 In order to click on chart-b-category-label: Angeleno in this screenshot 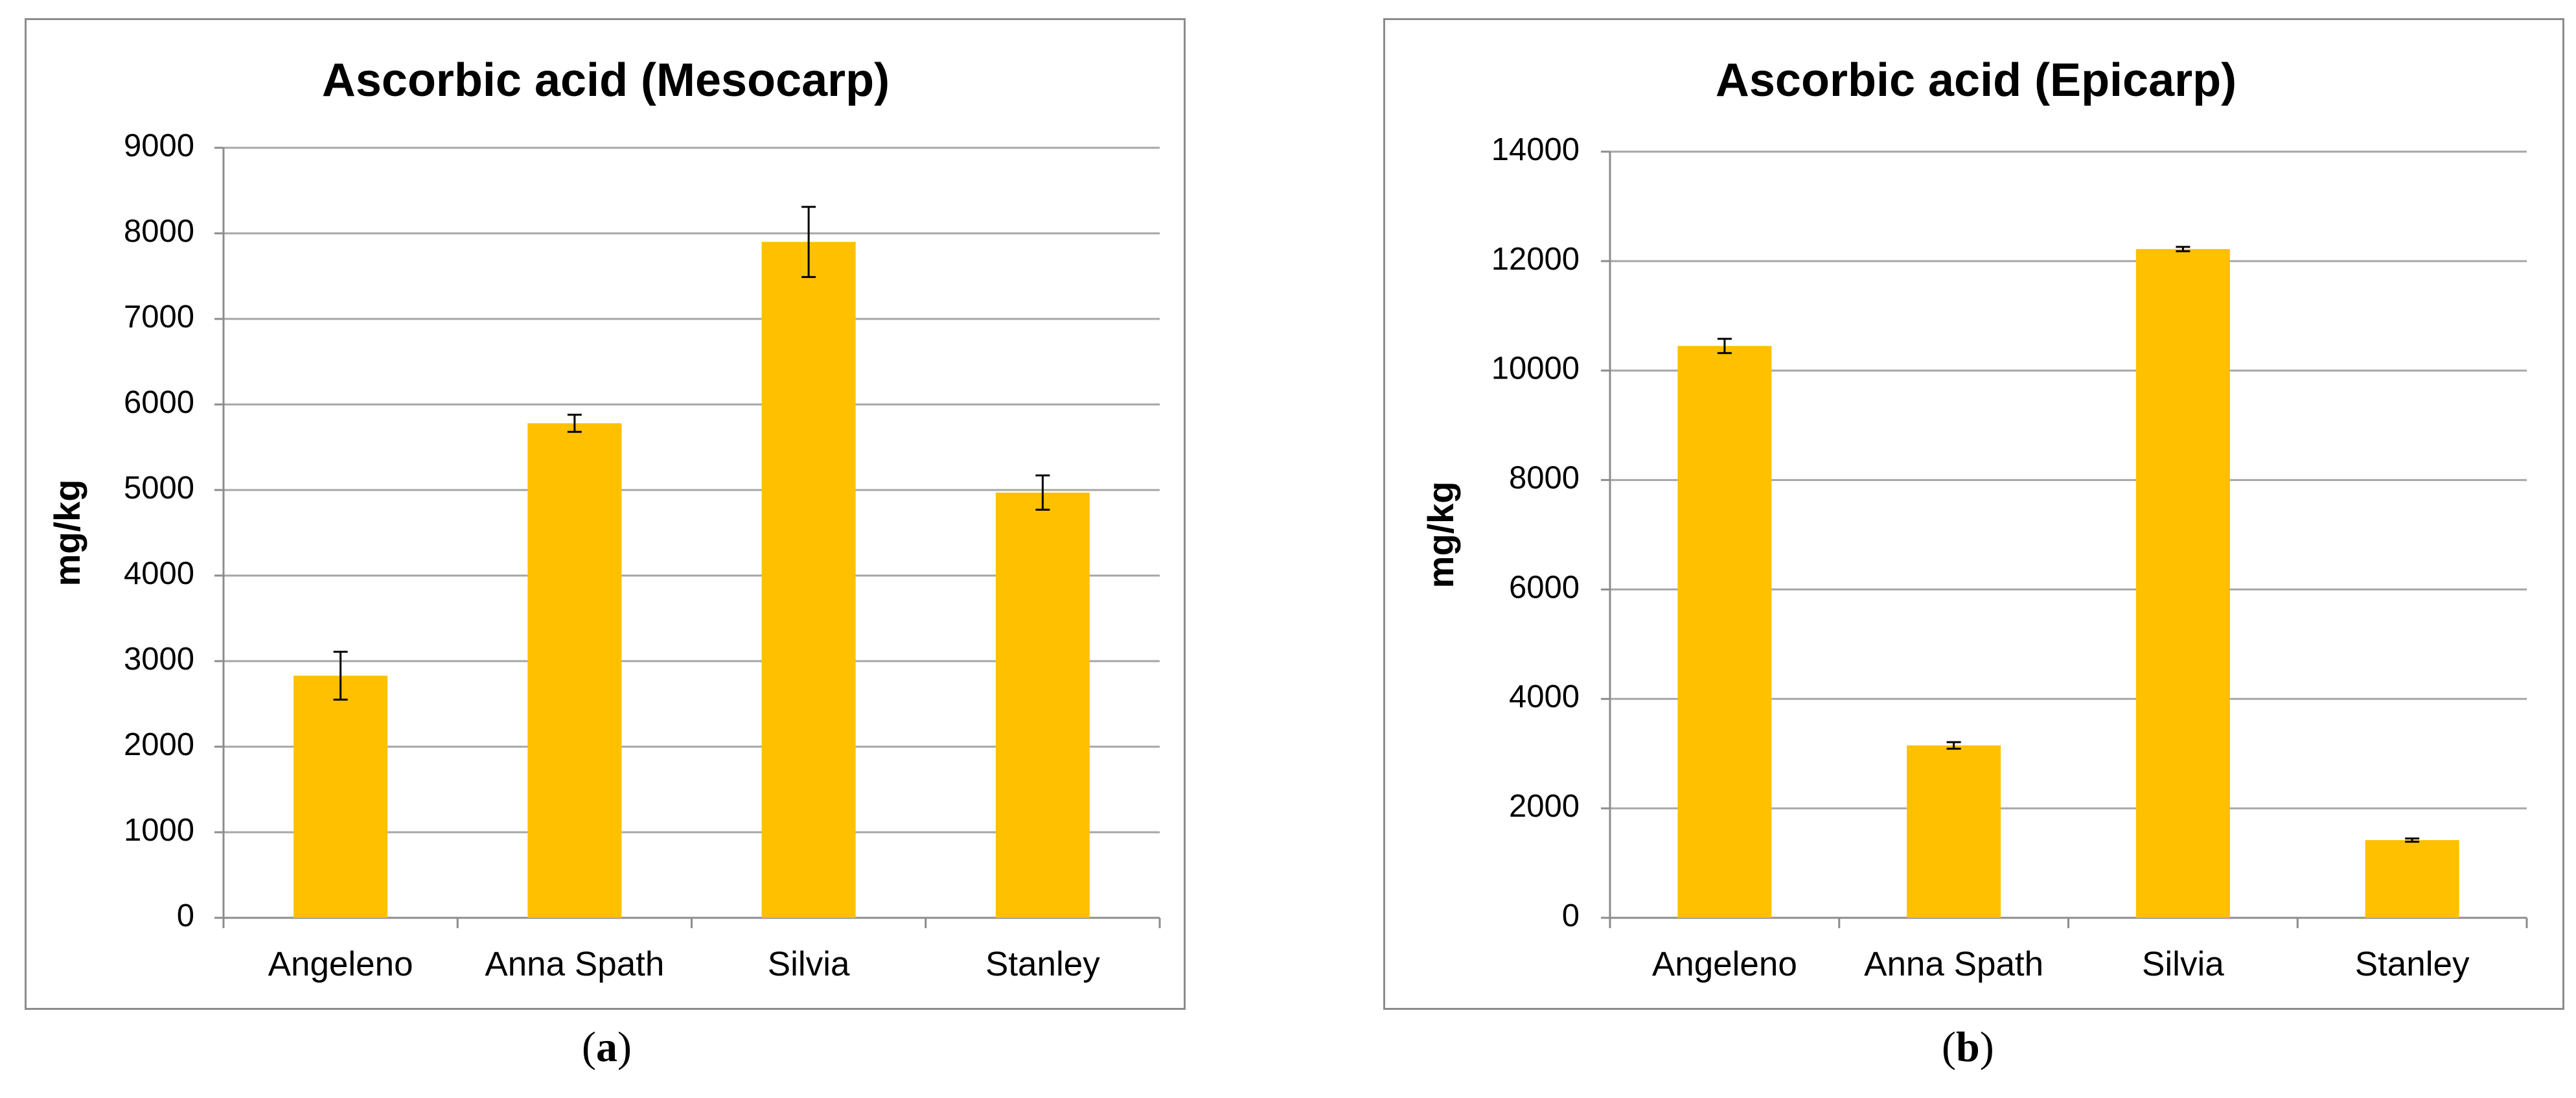, I will do `click(1724, 964)`.